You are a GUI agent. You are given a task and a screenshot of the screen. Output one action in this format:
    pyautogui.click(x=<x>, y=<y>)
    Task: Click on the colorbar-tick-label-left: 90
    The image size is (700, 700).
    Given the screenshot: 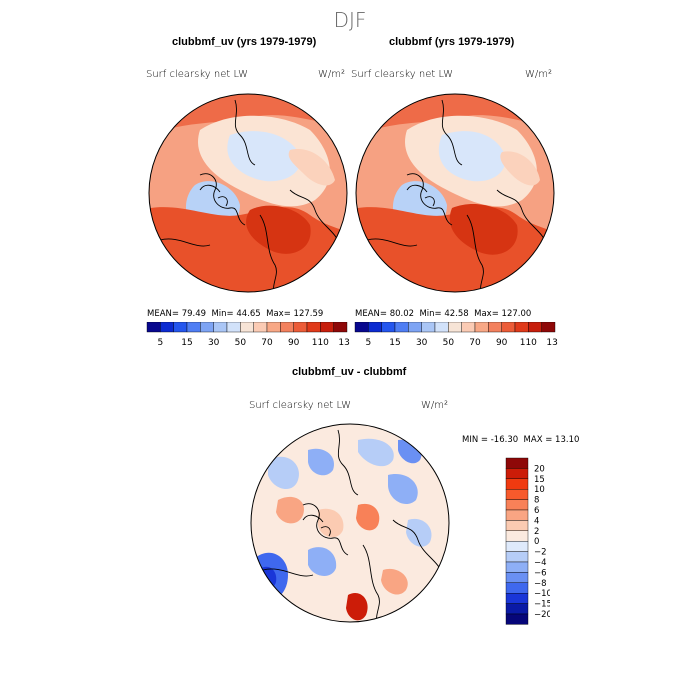 What is the action you would take?
    pyautogui.click(x=294, y=343)
    